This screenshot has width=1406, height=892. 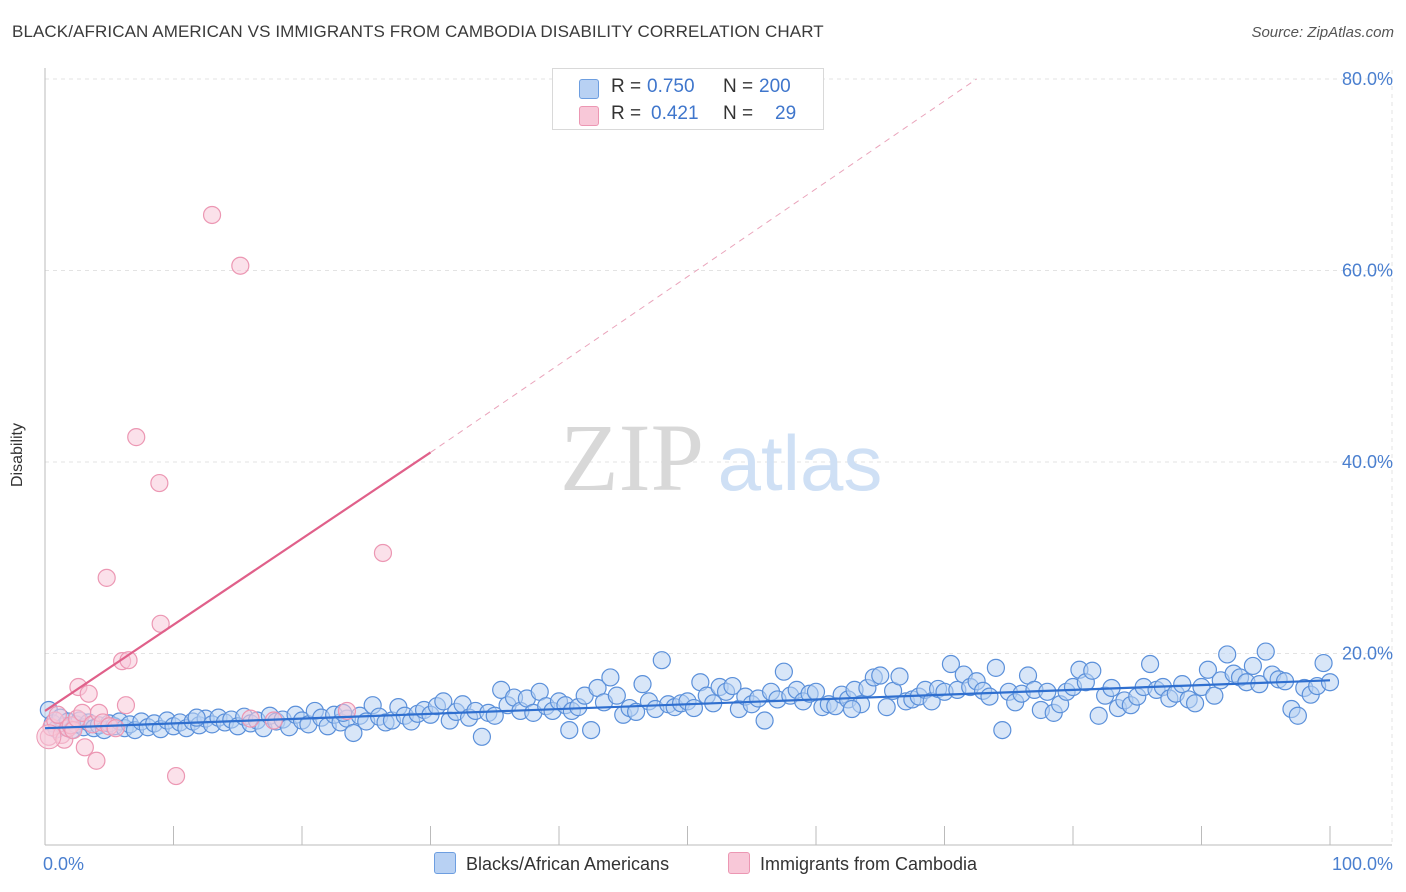 What do you see at coordinates (675, 113) in the screenshot?
I see `legend-r-value-pink: 0.421` at bounding box center [675, 113].